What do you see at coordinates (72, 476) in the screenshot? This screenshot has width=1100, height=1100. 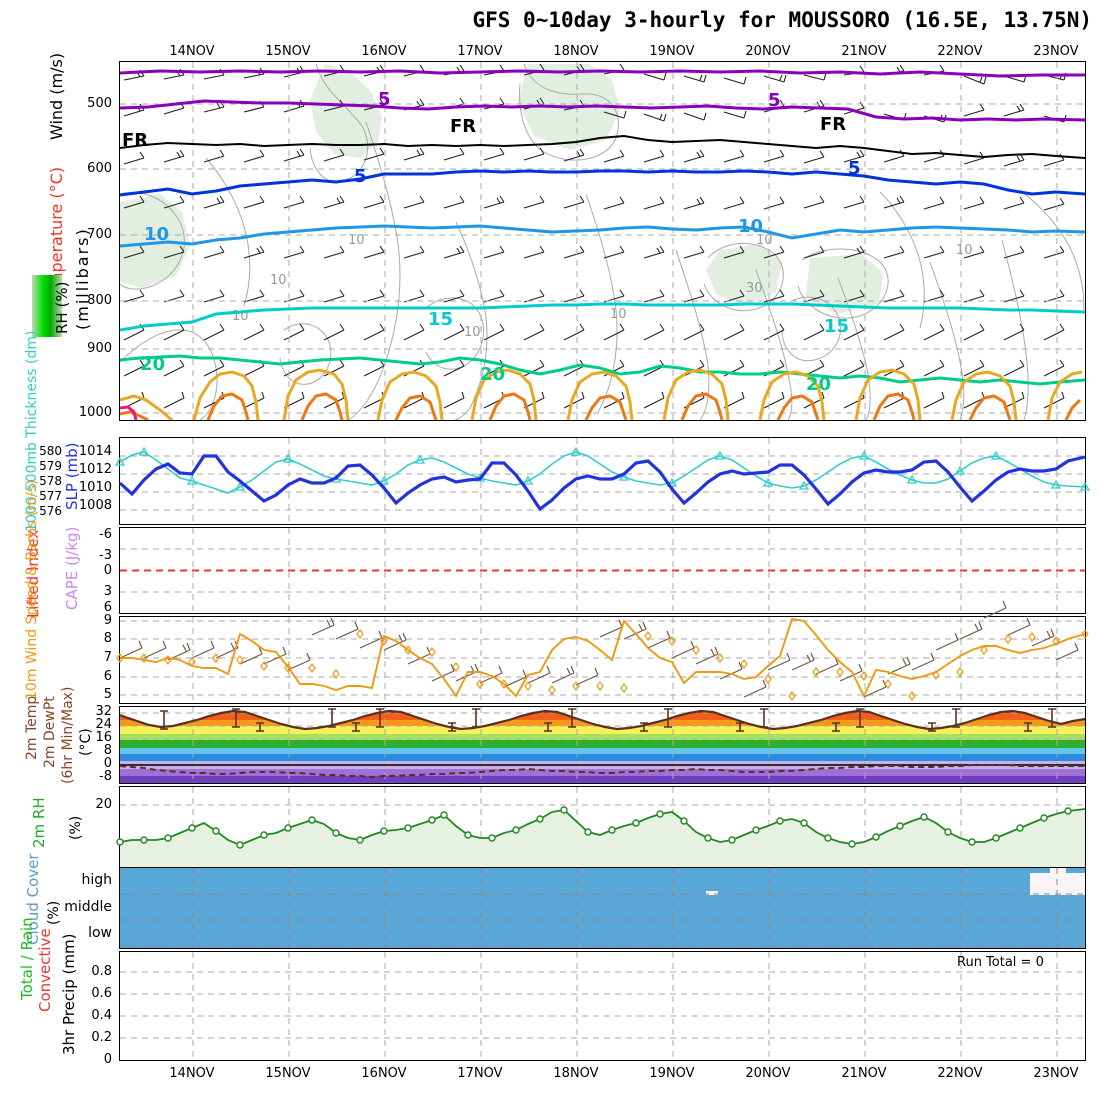 I see `axis-label-slp: SLP (mb)` at bounding box center [72, 476].